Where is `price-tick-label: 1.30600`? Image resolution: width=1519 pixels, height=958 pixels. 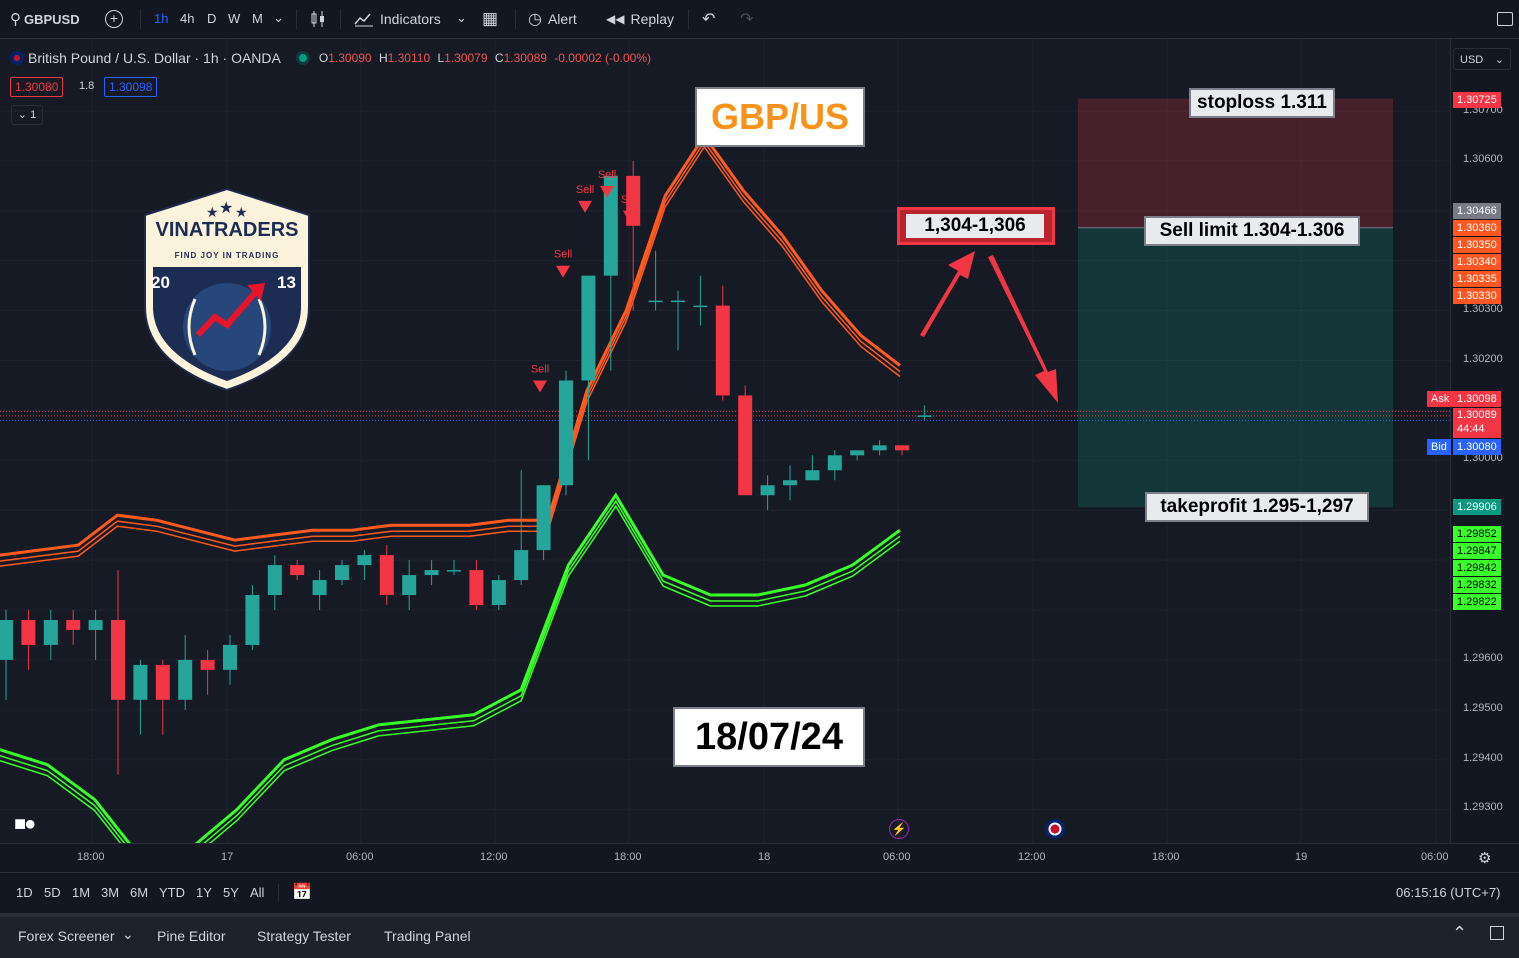
price-tick-label: 1.30600 is located at coordinates (1483, 159).